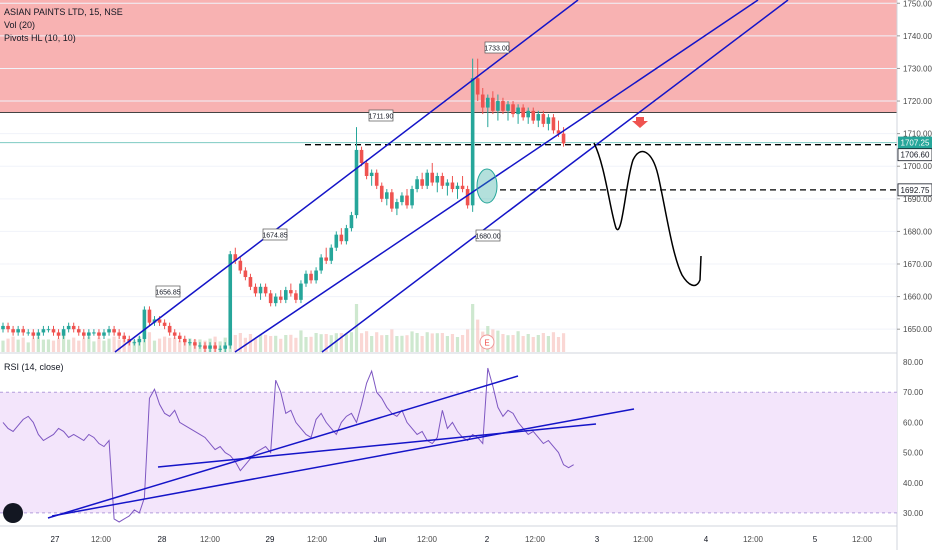 The image size is (932, 555). What do you see at coordinates (380, 539) in the screenshot?
I see `time-axis-label: Jun` at bounding box center [380, 539].